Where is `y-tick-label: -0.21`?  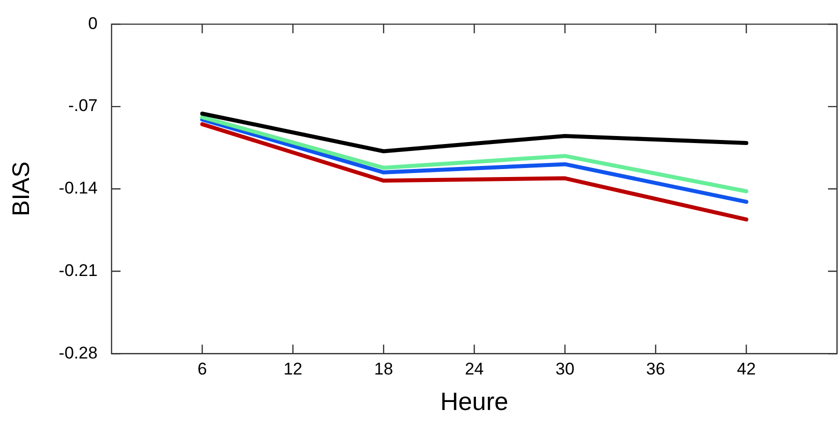
y-tick-label: -0.21 is located at coordinates (78, 270).